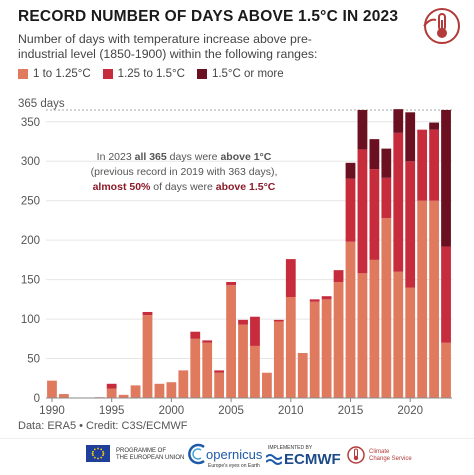  Describe the element at coordinates (30, 123) in the screenshot. I see `y-tick-label: 350` at that location.